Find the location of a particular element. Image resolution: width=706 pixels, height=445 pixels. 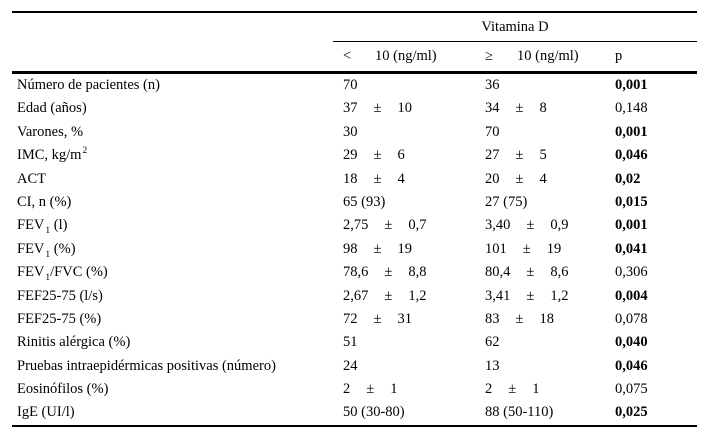

cell-gte10: 101 ±19 is located at coordinates (550, 249).